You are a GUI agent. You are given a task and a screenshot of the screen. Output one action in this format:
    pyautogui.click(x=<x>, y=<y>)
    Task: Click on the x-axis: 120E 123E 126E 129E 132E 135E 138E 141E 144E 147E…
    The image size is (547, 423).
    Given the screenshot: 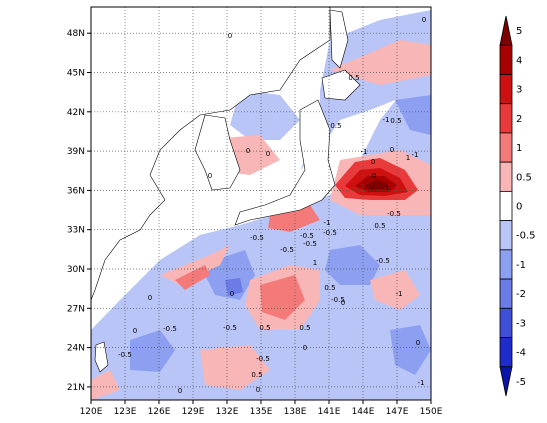 What is the action you would take?
    pyautogui.click(x=261, y=408)
    